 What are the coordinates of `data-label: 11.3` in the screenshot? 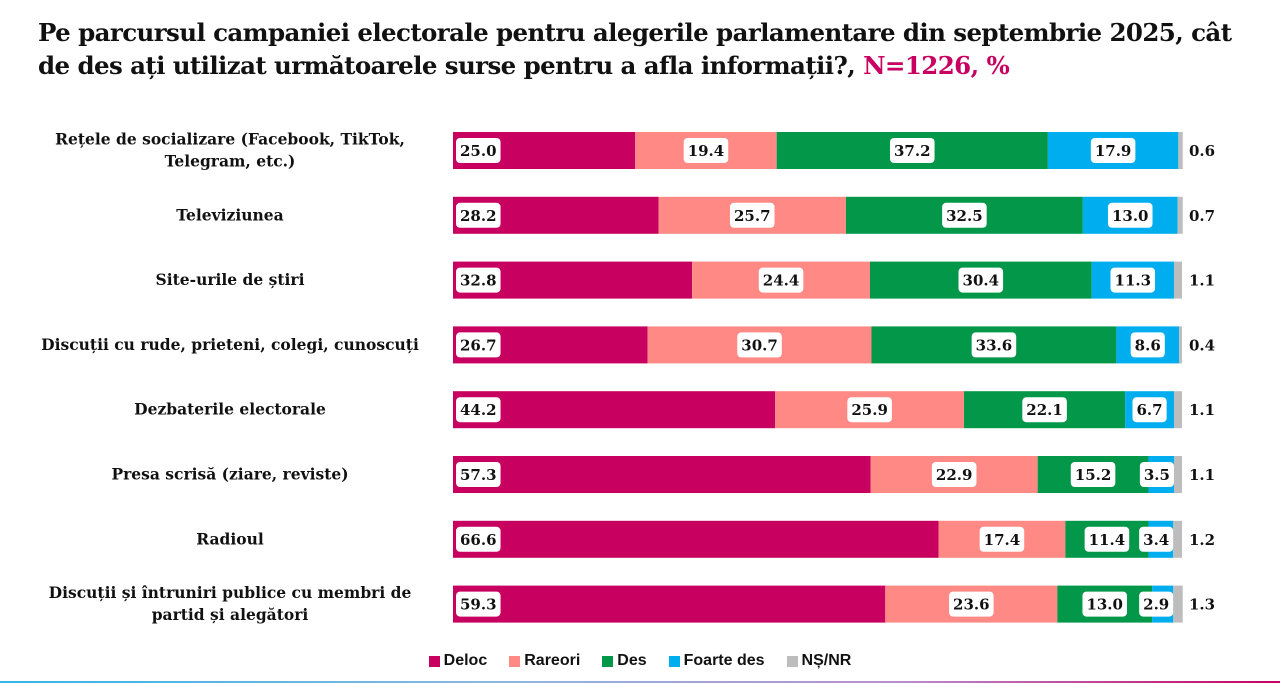 It's located at (1133, 281).